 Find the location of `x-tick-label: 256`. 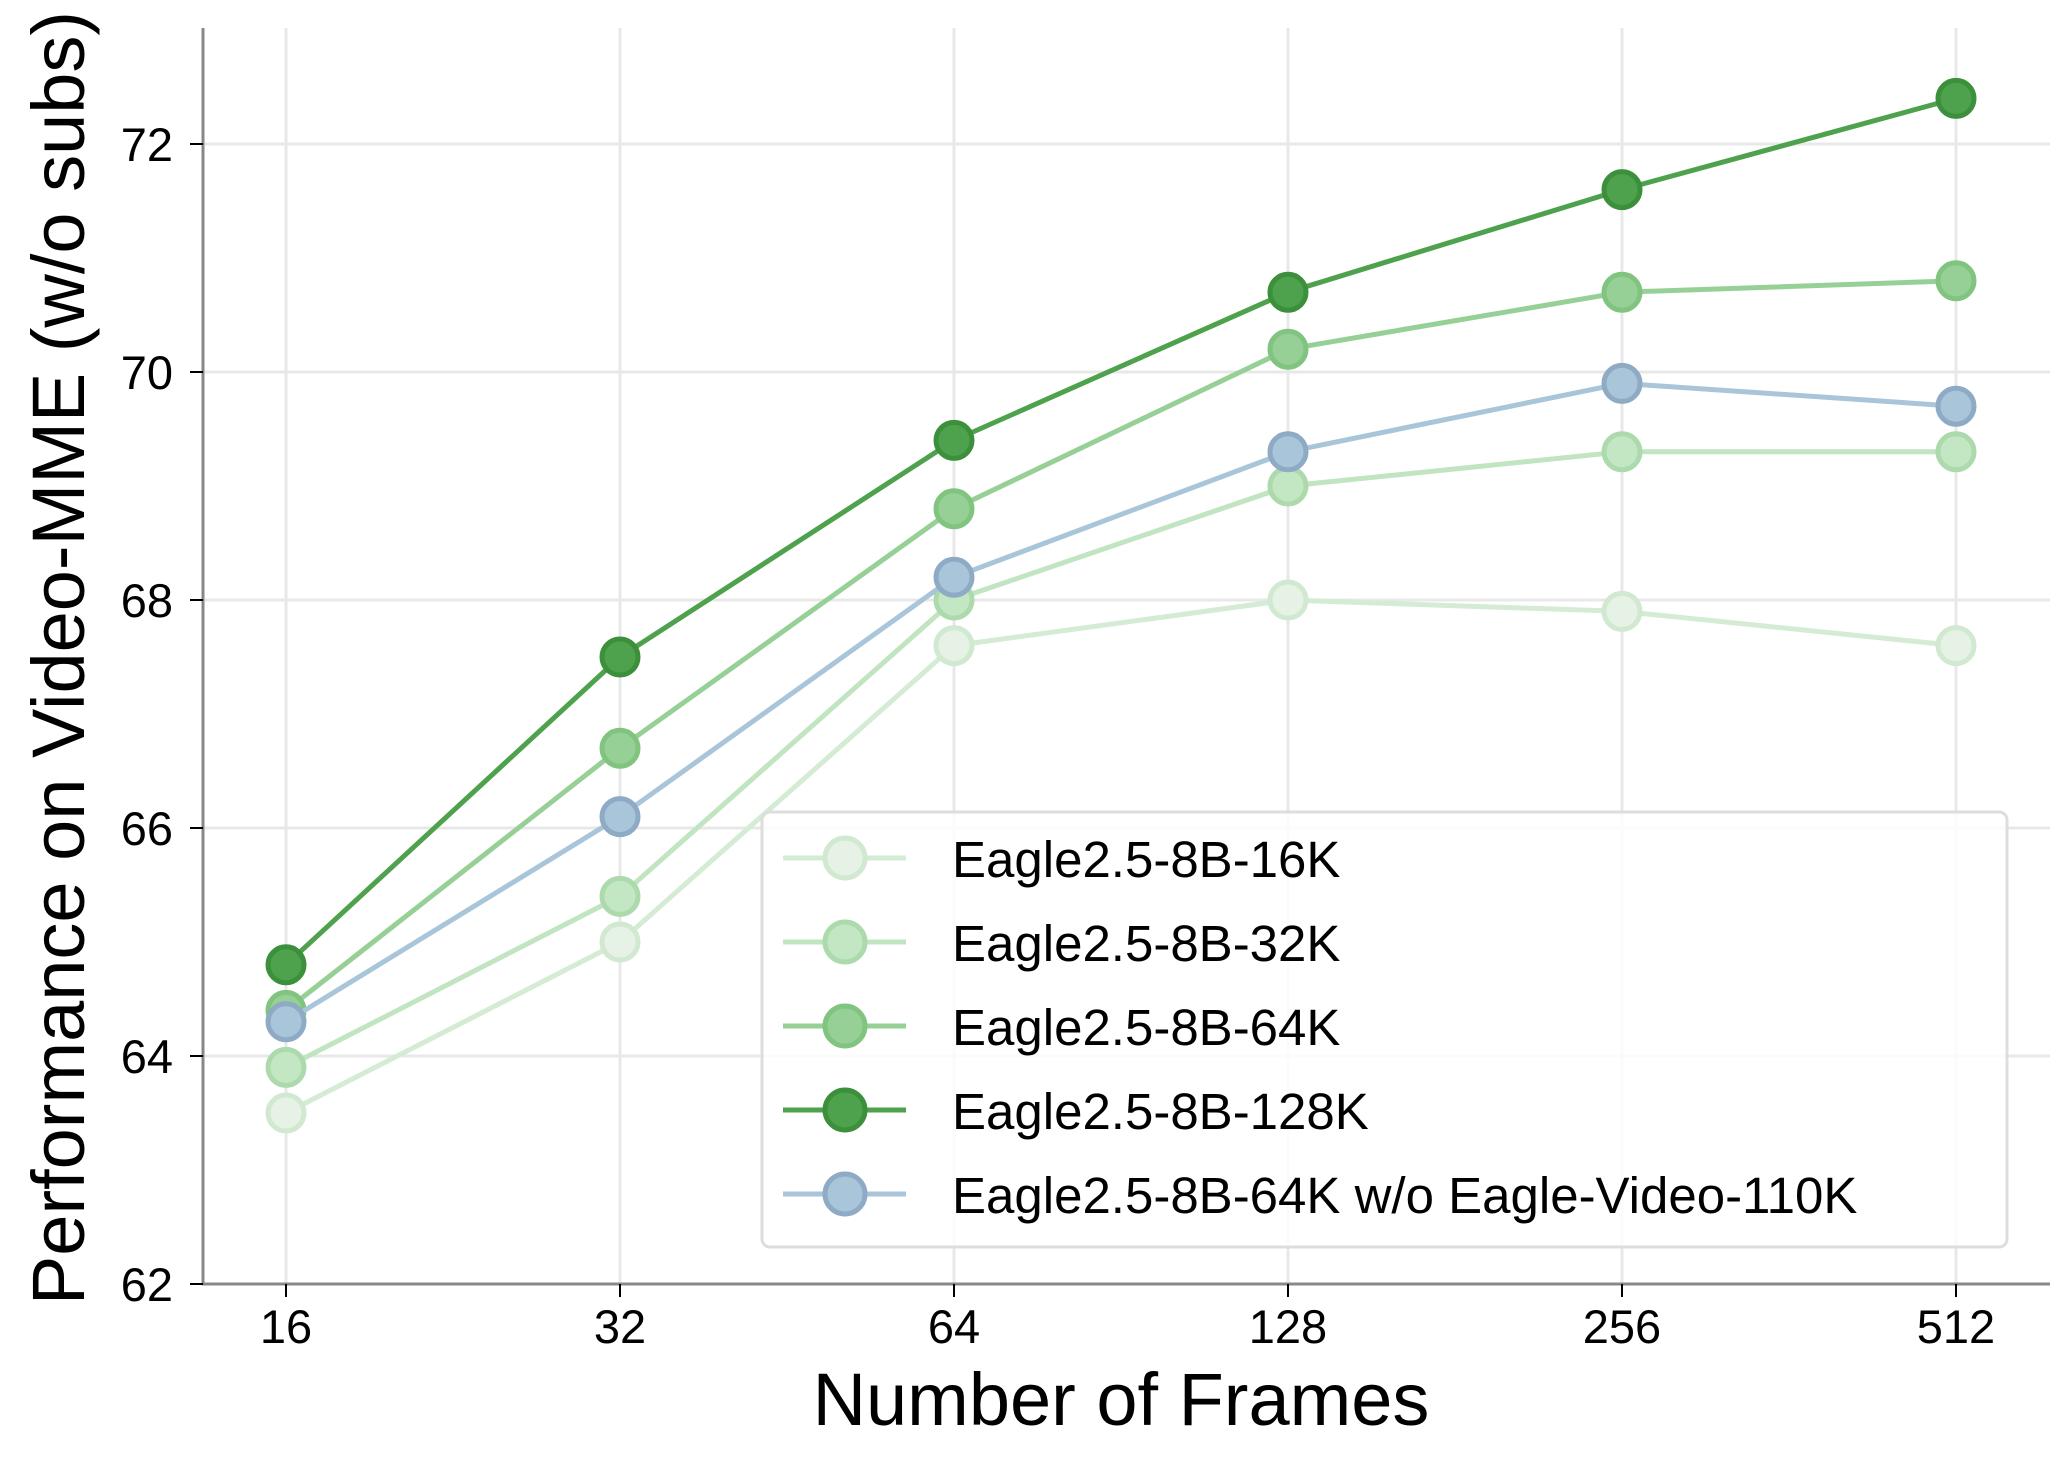

x-tick-label: 256 is located at coordinates (1622, 1326).